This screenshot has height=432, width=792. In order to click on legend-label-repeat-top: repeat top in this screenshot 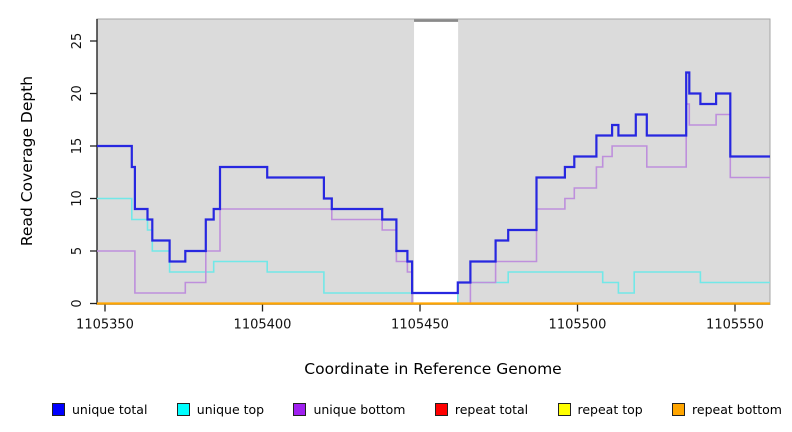, I will do `click(610, 409)`.